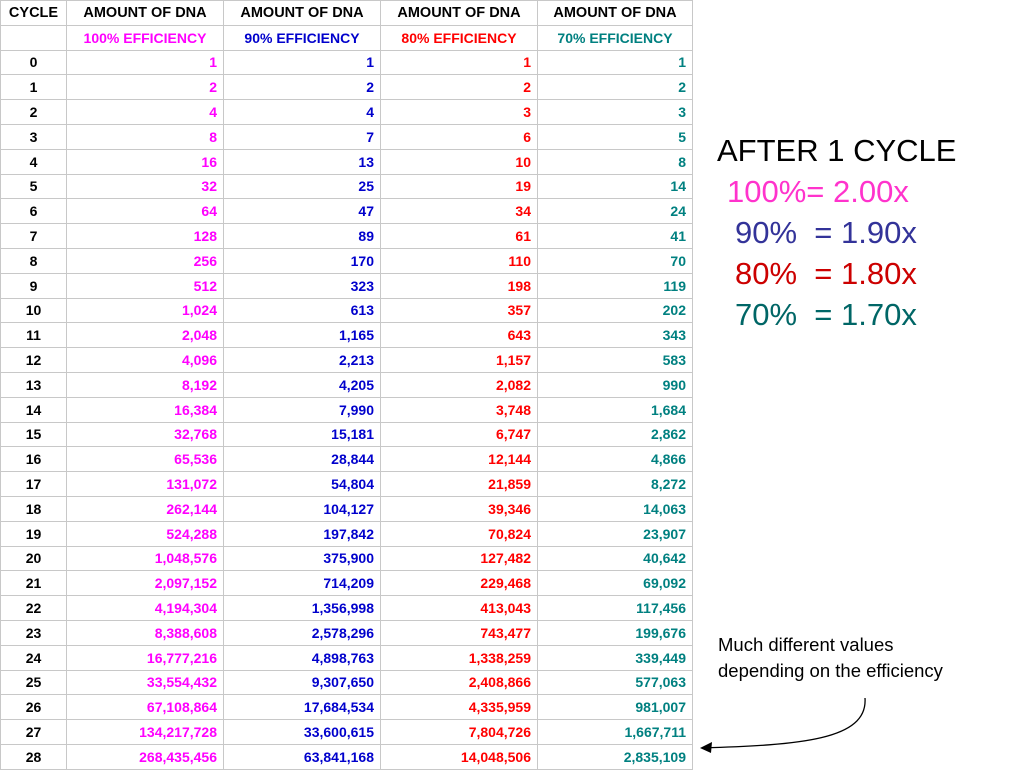 The image size is (1024, 770). I want to click on amount-90-cell: 323, so click(302, 285).